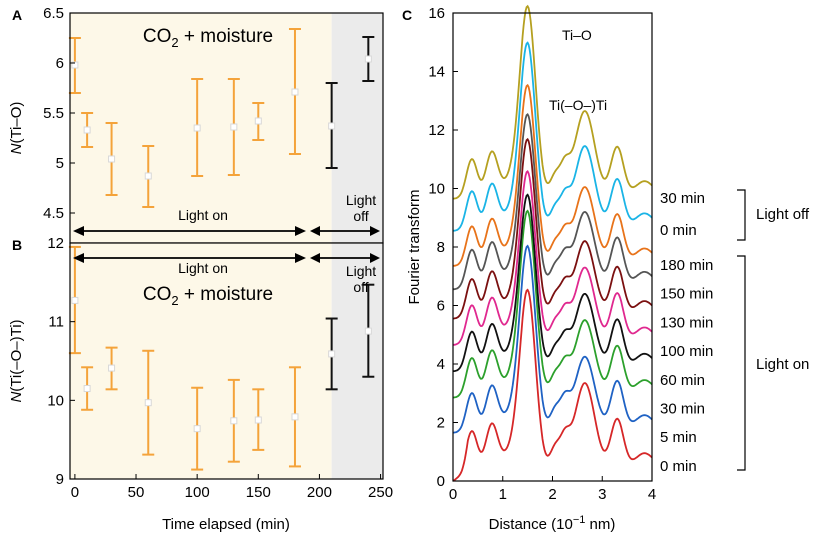  I want to click on panel-b-light-on-region, so click(201, 361).